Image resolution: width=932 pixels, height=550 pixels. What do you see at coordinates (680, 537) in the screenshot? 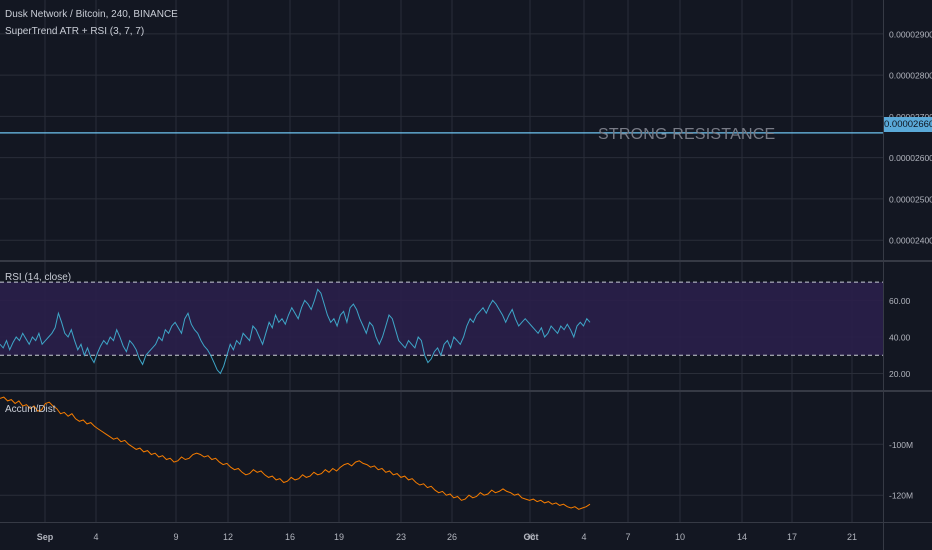
I see `time-axis-tick: 10` at bounding box center [680, 537].